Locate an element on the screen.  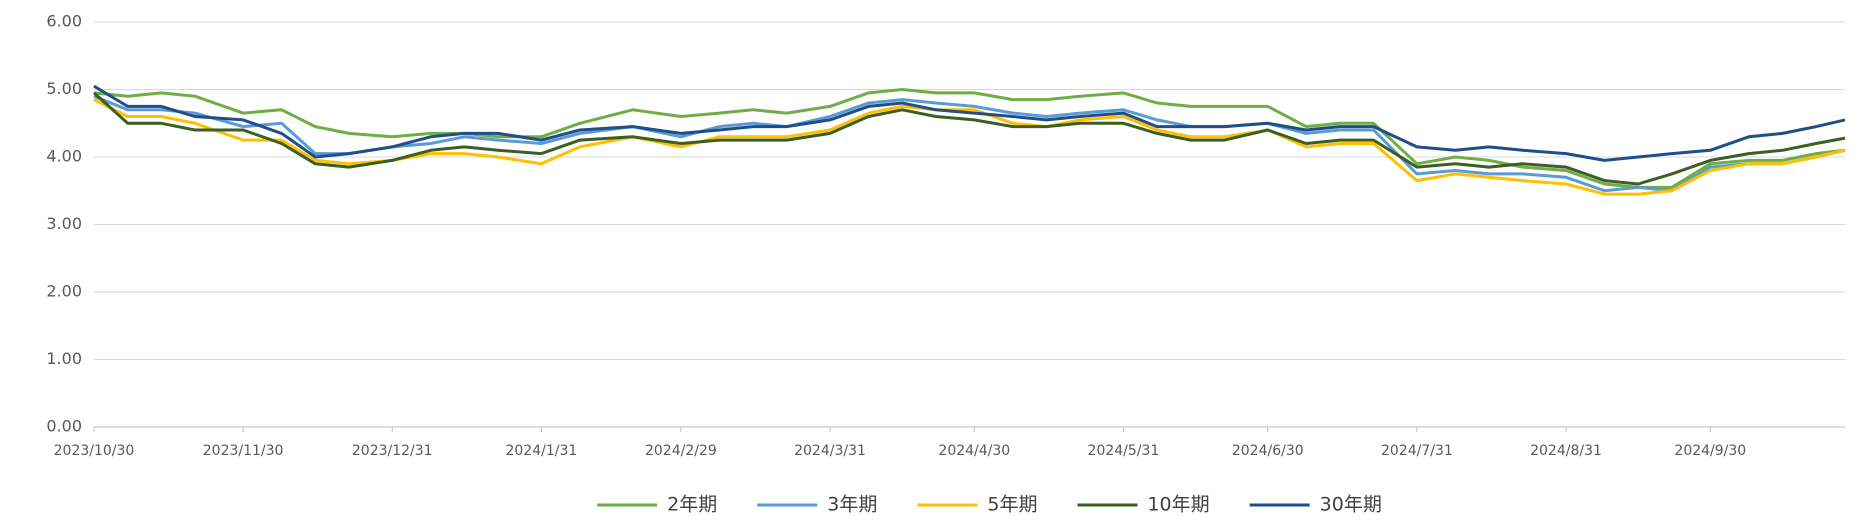
x-tick-label: 2024/8/31 is located at coordinates (1566, 451).